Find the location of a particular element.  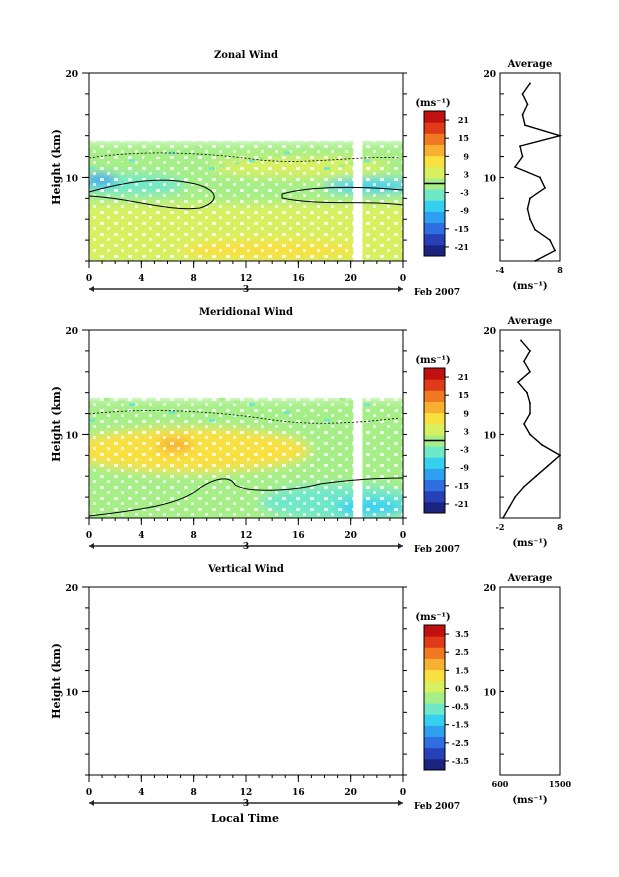

colorbar: (ms⁻¹) 21 15 9 3 -3 -9 -15 -21 is located at coordinates (442, 177).